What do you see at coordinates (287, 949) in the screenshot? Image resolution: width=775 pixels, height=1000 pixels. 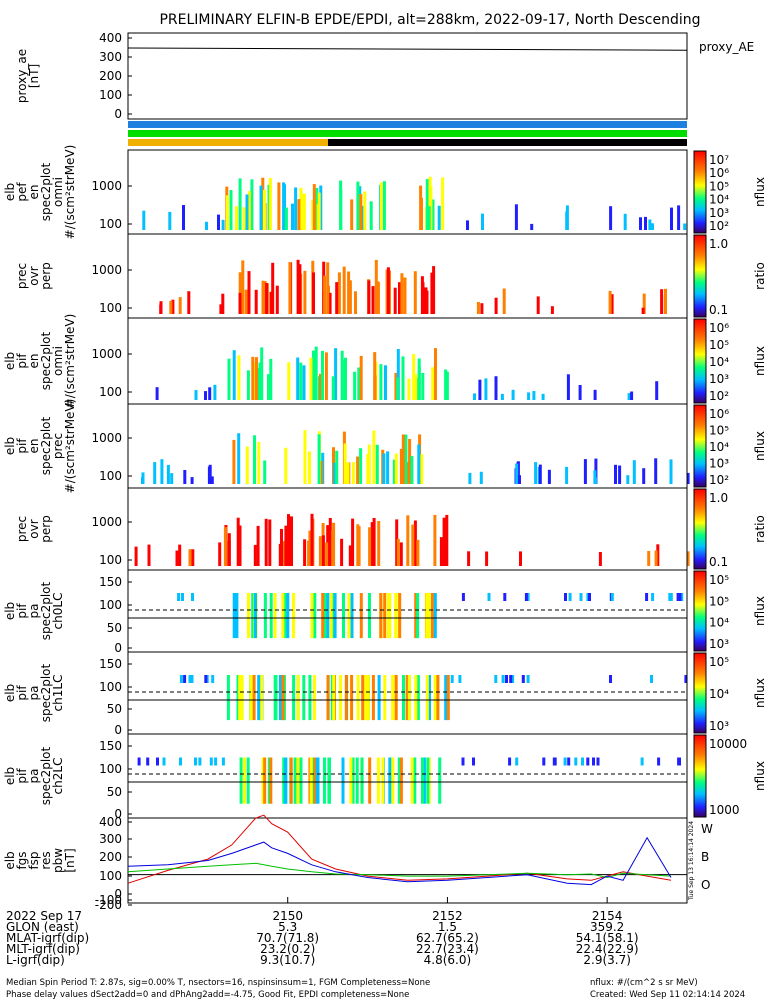 I see `x-row-value: 23.2(0.2)` at bounding box center [287, 949].